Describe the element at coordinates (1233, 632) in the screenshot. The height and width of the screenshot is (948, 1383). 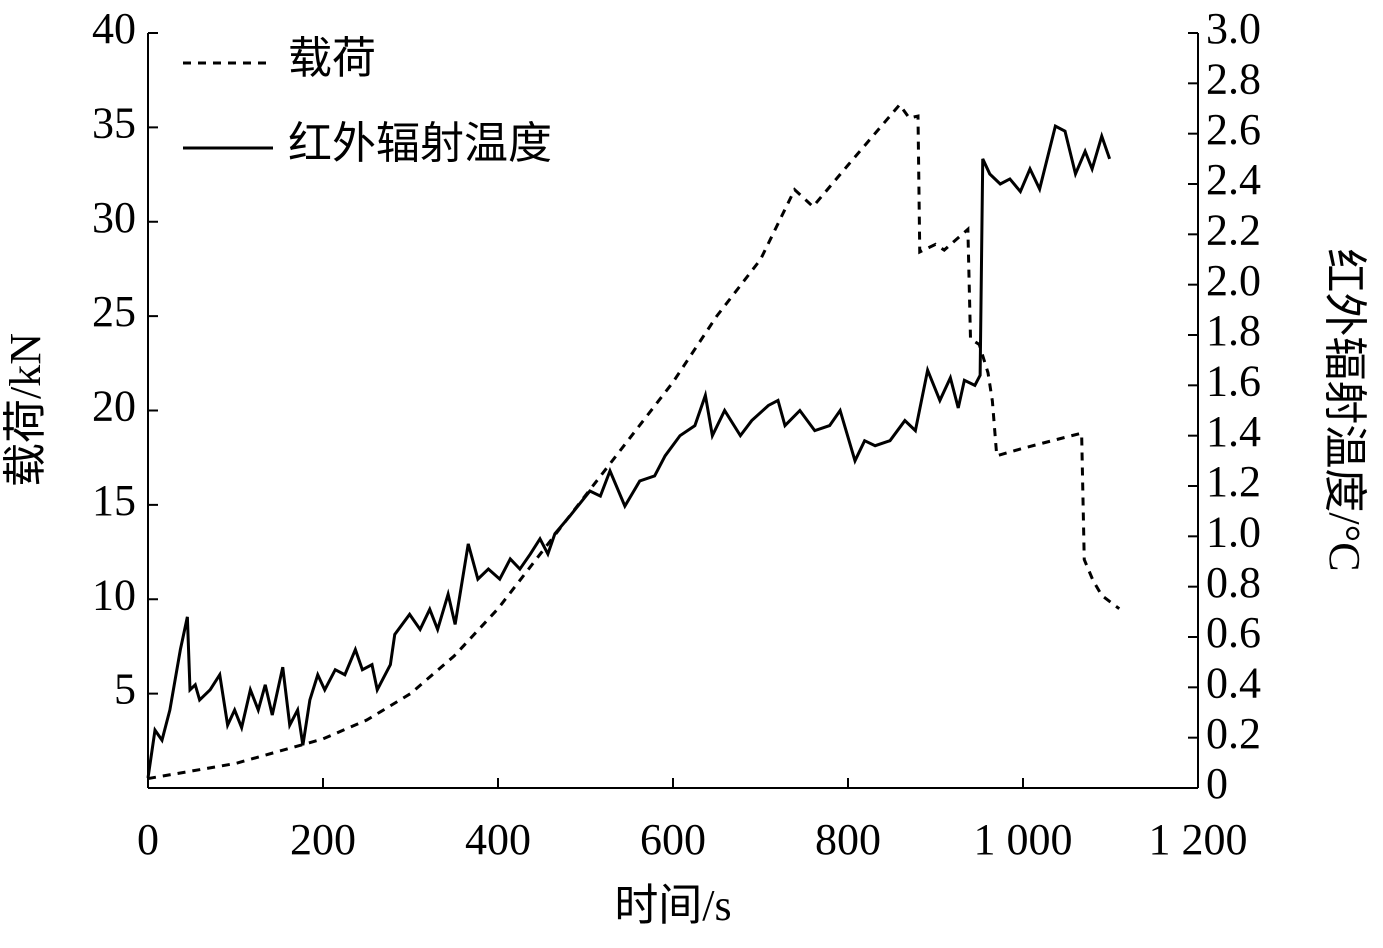
I see `y2-tick-label: 0.6` at that location.